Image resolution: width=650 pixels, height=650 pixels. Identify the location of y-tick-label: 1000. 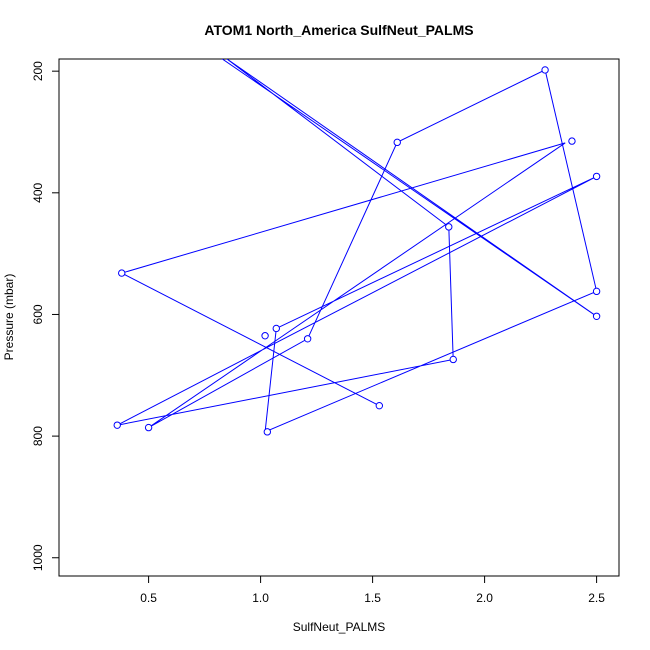
(38, 557).